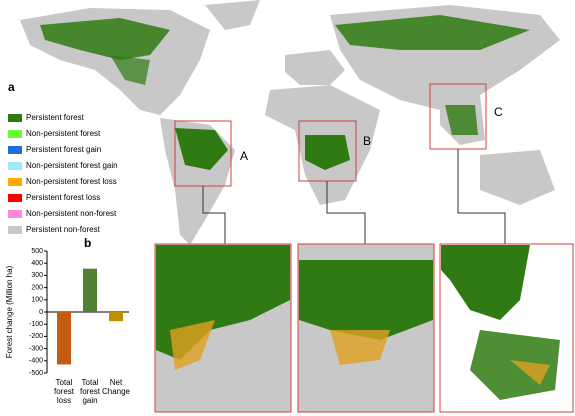 This screenshot has width=575, height=416. What do you see at coordinates (360, 347) in the screenshot?
I see `zoom-b-loss` at bounding box center [360, 347].